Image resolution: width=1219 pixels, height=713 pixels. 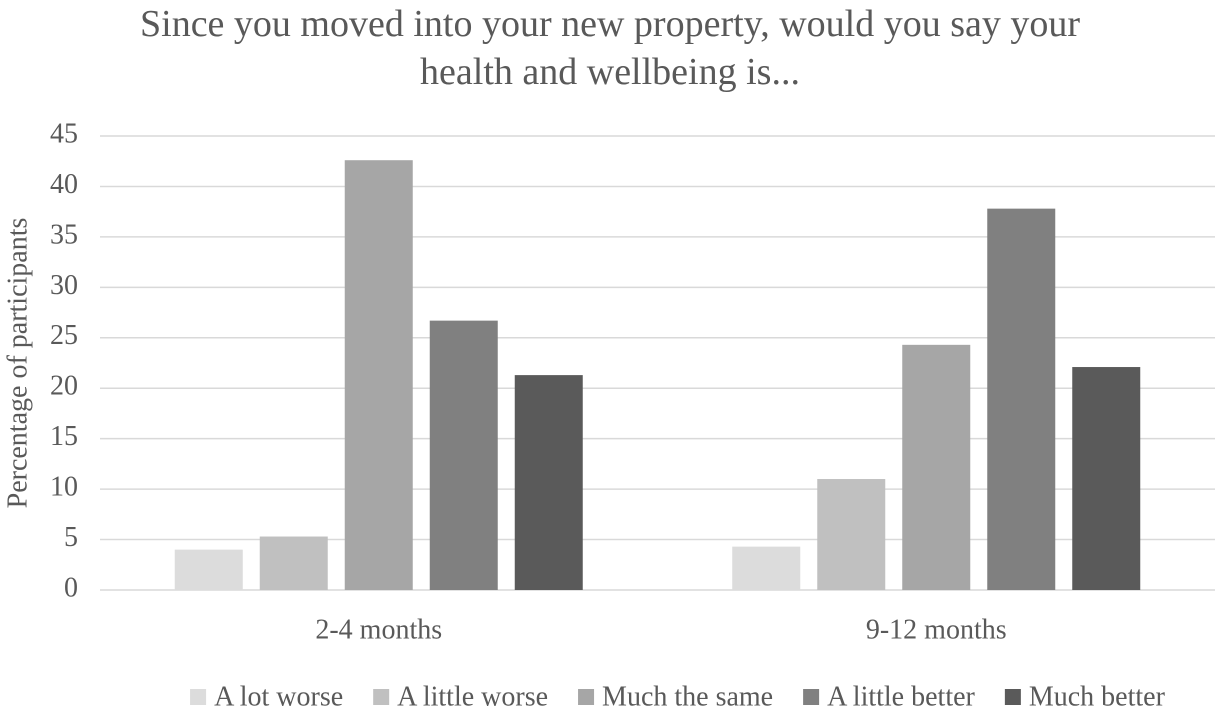 I want to click on y-tick-label: 15, so click(x=64, y=436).